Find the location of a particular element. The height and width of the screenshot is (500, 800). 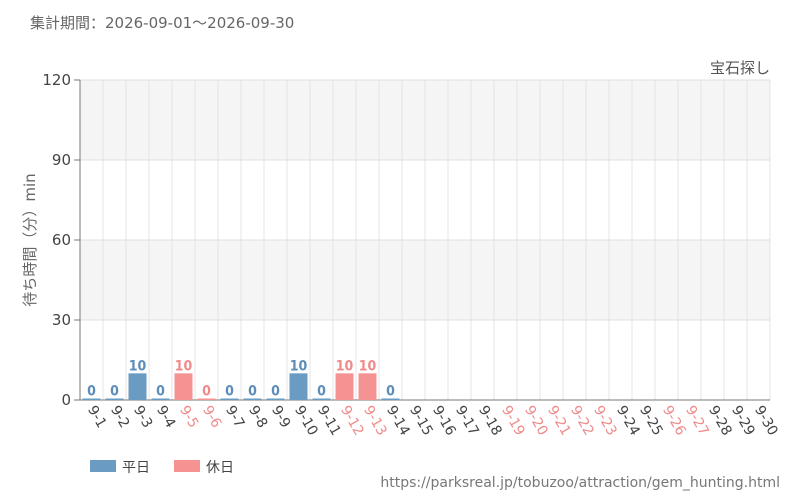

x-tick-label: 9-11 is located at coordinates (329, 421).